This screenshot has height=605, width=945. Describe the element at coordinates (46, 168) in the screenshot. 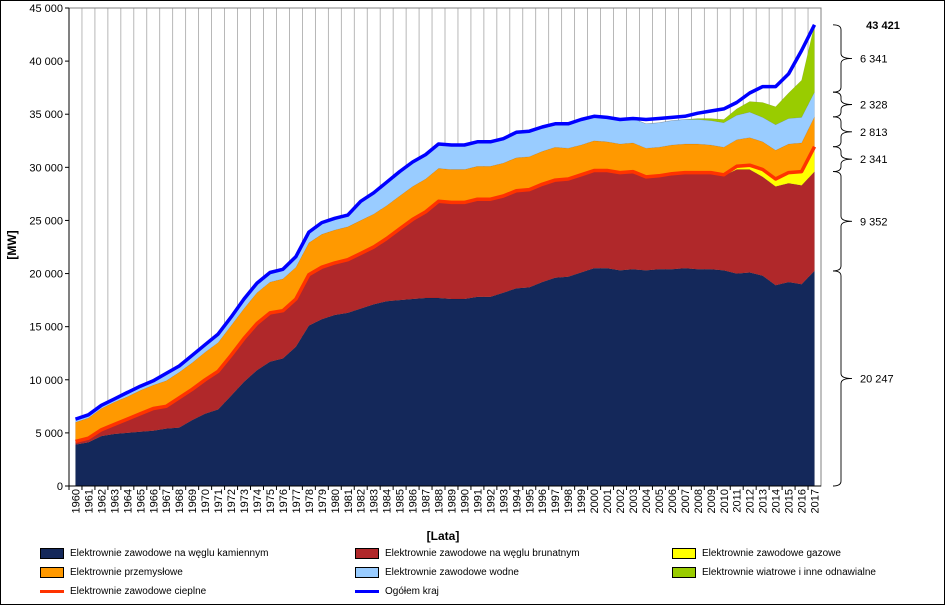

I see `y-tick-label: 30 000` at that location.